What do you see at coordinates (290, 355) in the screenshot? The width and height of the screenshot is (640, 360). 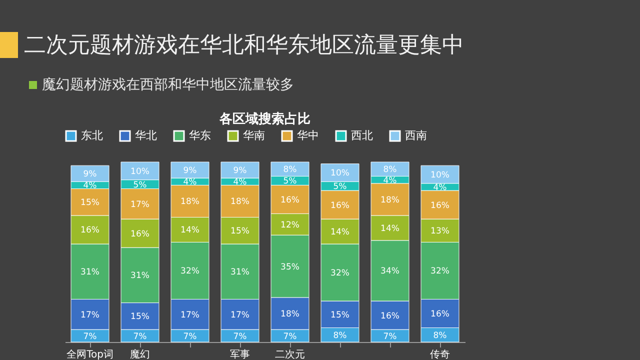 I see `x-tick-label: 二次元` at bounding box center [290, 355].